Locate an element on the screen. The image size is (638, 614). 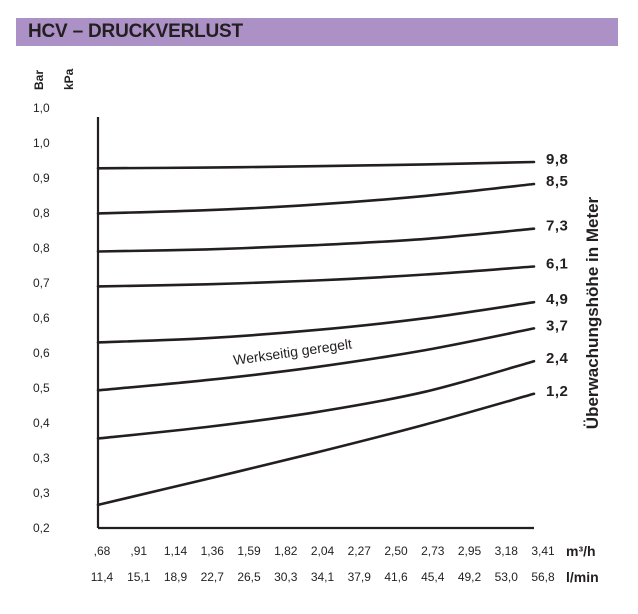
x-tick-label-lmin: 30,3 is located at coordinates (286, 577).